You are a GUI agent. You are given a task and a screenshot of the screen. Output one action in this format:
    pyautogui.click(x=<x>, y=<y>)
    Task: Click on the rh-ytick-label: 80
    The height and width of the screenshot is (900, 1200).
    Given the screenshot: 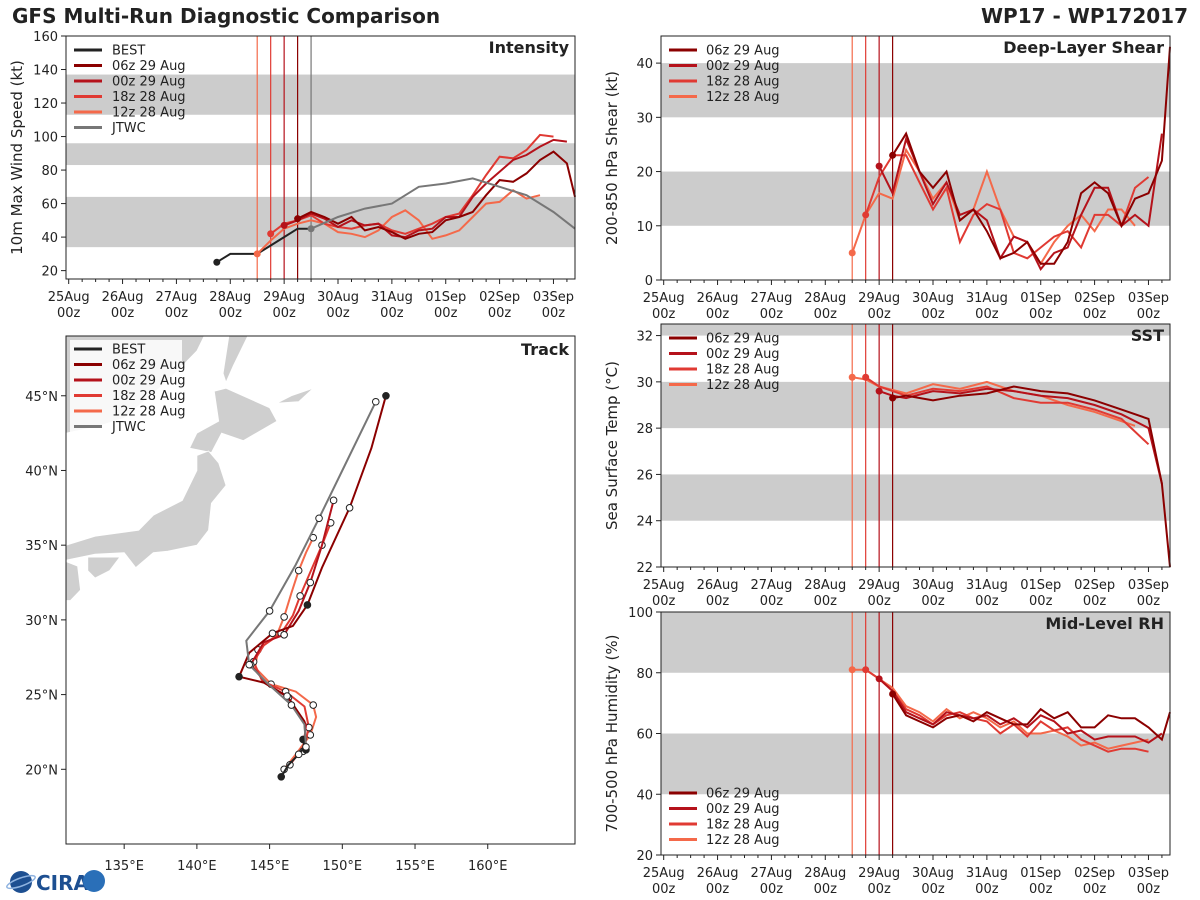 What is the action you would take?
    pyautogui.click(x=644, y=674)
    